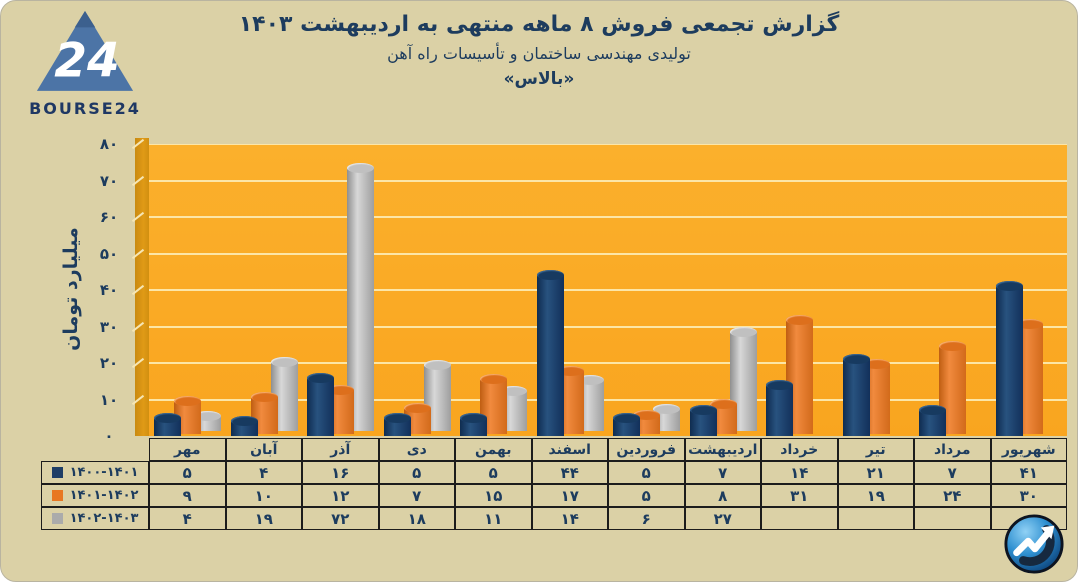 The width and height of the screenshot is (1078, 582). Describe the element at coordinates (109, 253) in the screenshot. I see `y-tick-label: ۵۰` at that location.